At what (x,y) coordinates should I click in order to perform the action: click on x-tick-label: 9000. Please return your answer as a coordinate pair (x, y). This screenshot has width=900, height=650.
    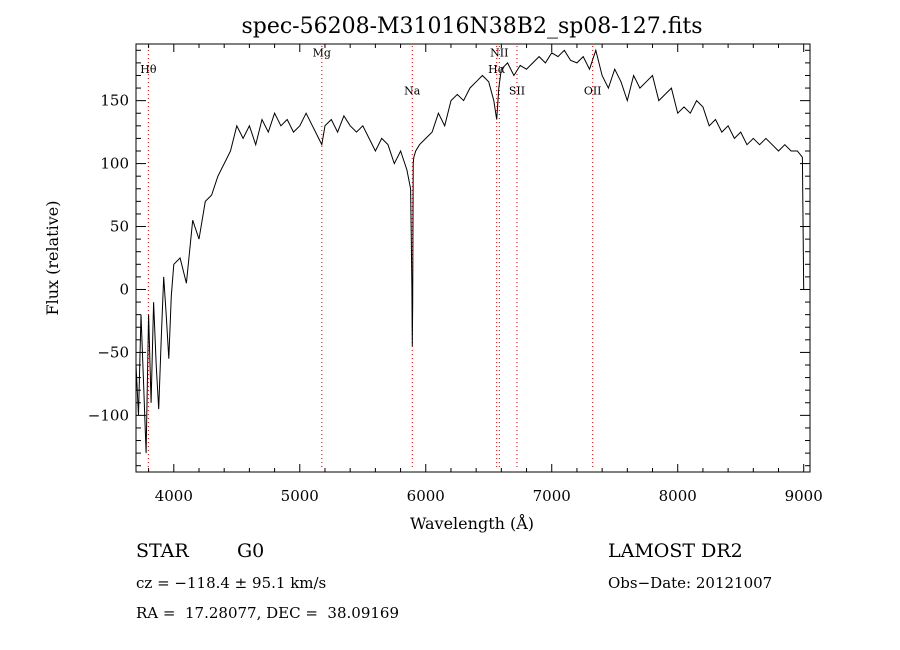
    Looking at the image, I should click on (804, 496).